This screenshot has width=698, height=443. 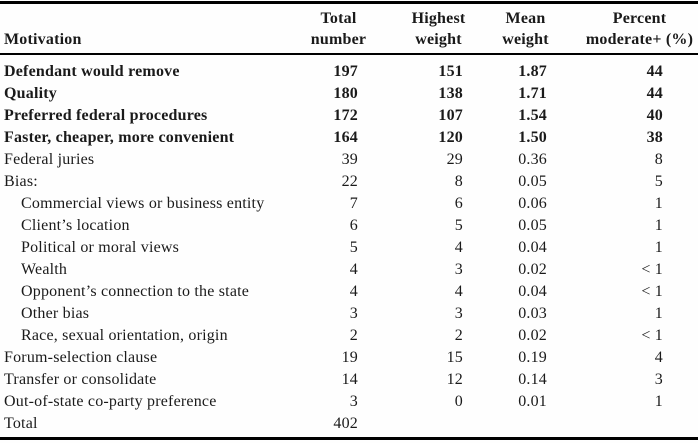 What do you see at coordinates (525, 18) in the screenshot?
I see `column-header-mean-line1: Mean` at bounding box center [525, 18].